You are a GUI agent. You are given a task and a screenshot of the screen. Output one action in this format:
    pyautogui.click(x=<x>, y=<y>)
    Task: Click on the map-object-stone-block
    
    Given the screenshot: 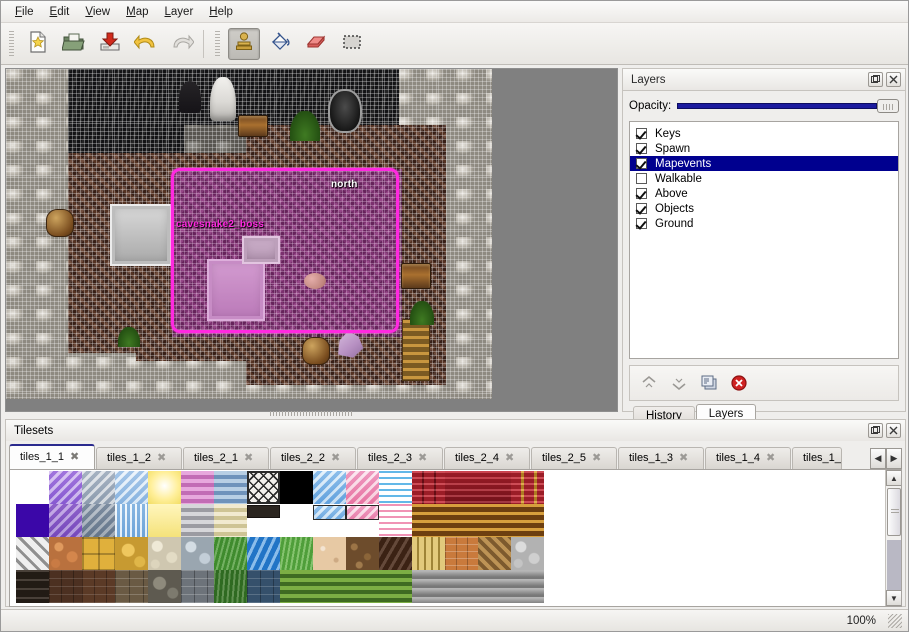 What is the action you would take?
    pyautogui.click(x=141, y=235)
    